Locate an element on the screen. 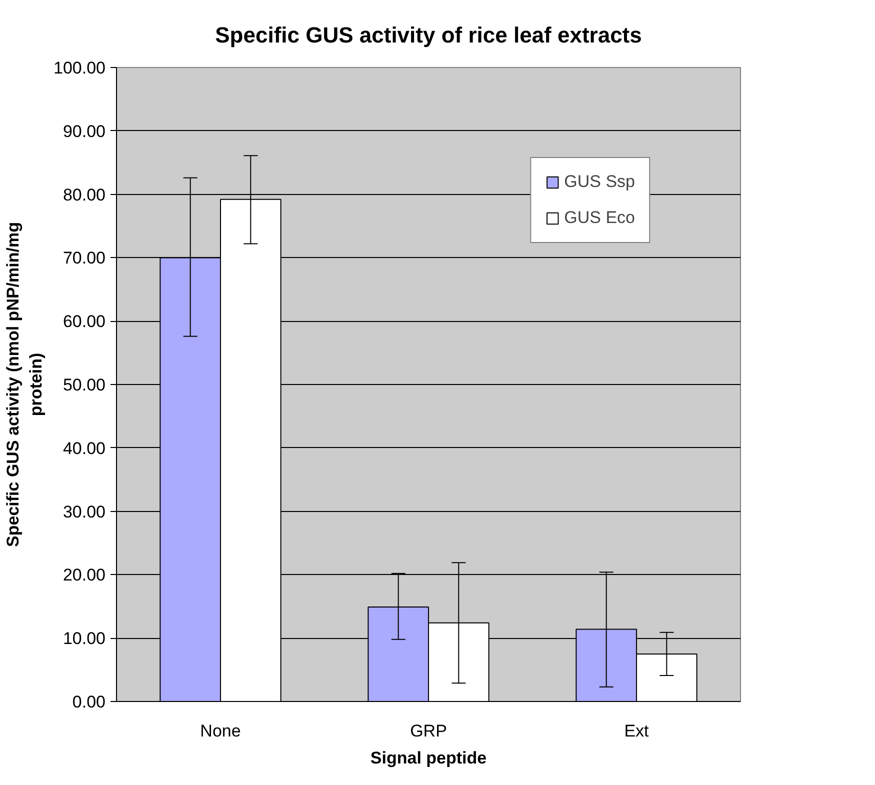 This screenshot has height=785, width=875. y-tick-label: 70.00 is located at coordinates (84, 258).